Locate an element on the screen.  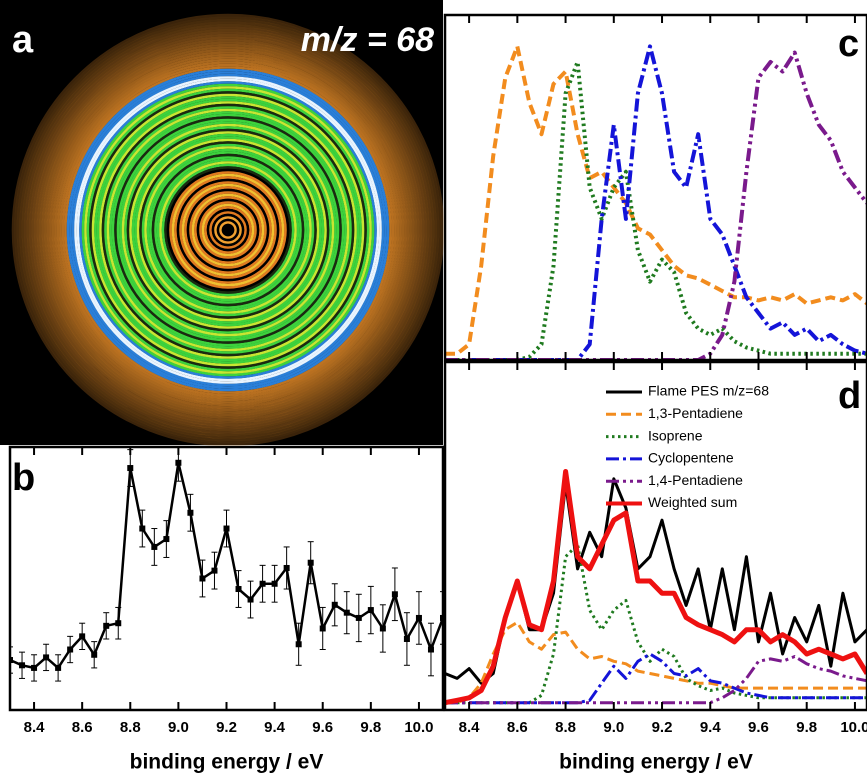
x-tick-label: 8.4 is located at coordinates (35, 727).